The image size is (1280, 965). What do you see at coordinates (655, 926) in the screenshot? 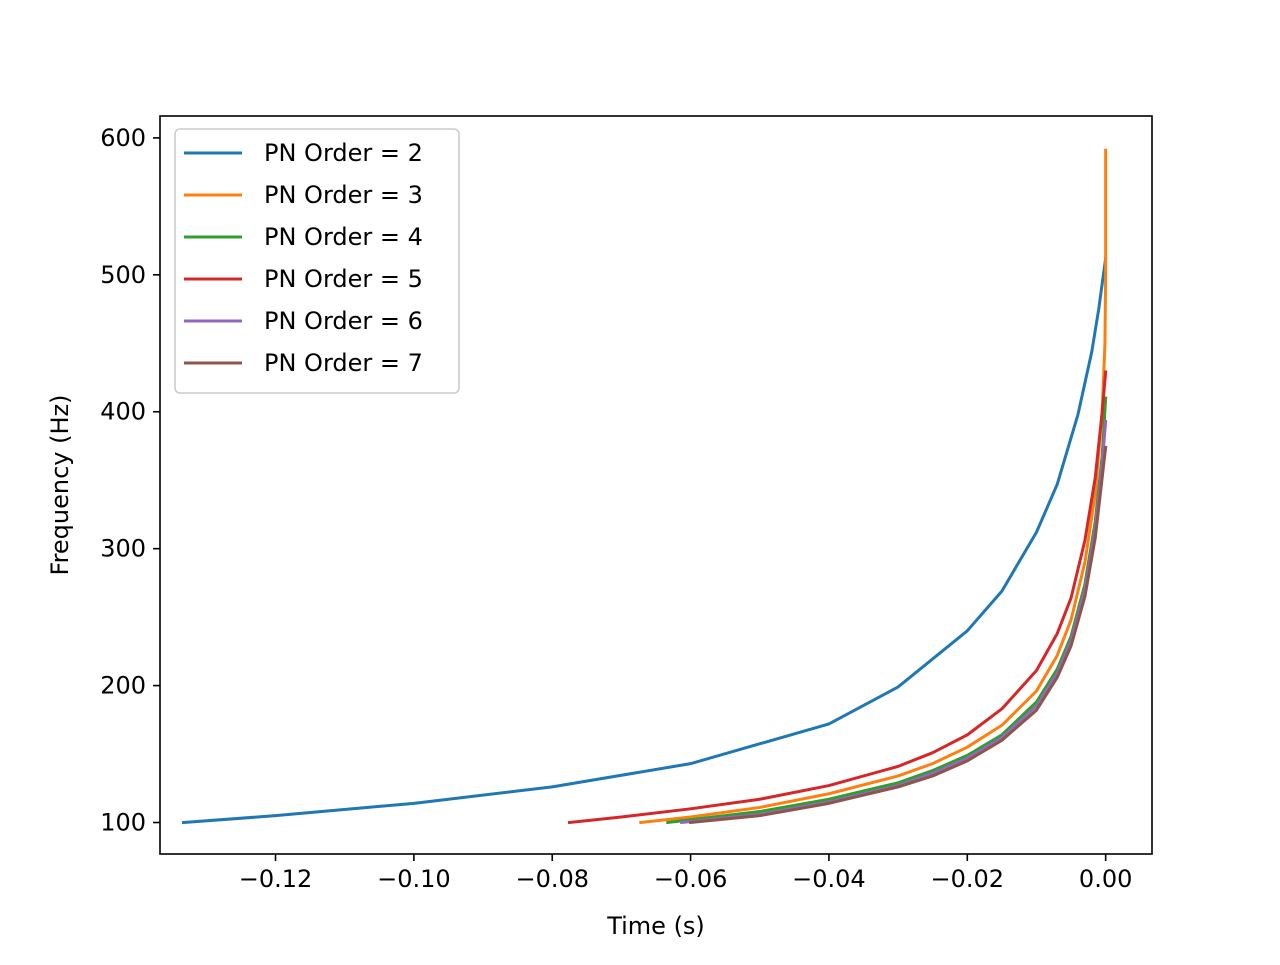
I see `x-axis-label: Time (s)` at bounding box center [655, 926].